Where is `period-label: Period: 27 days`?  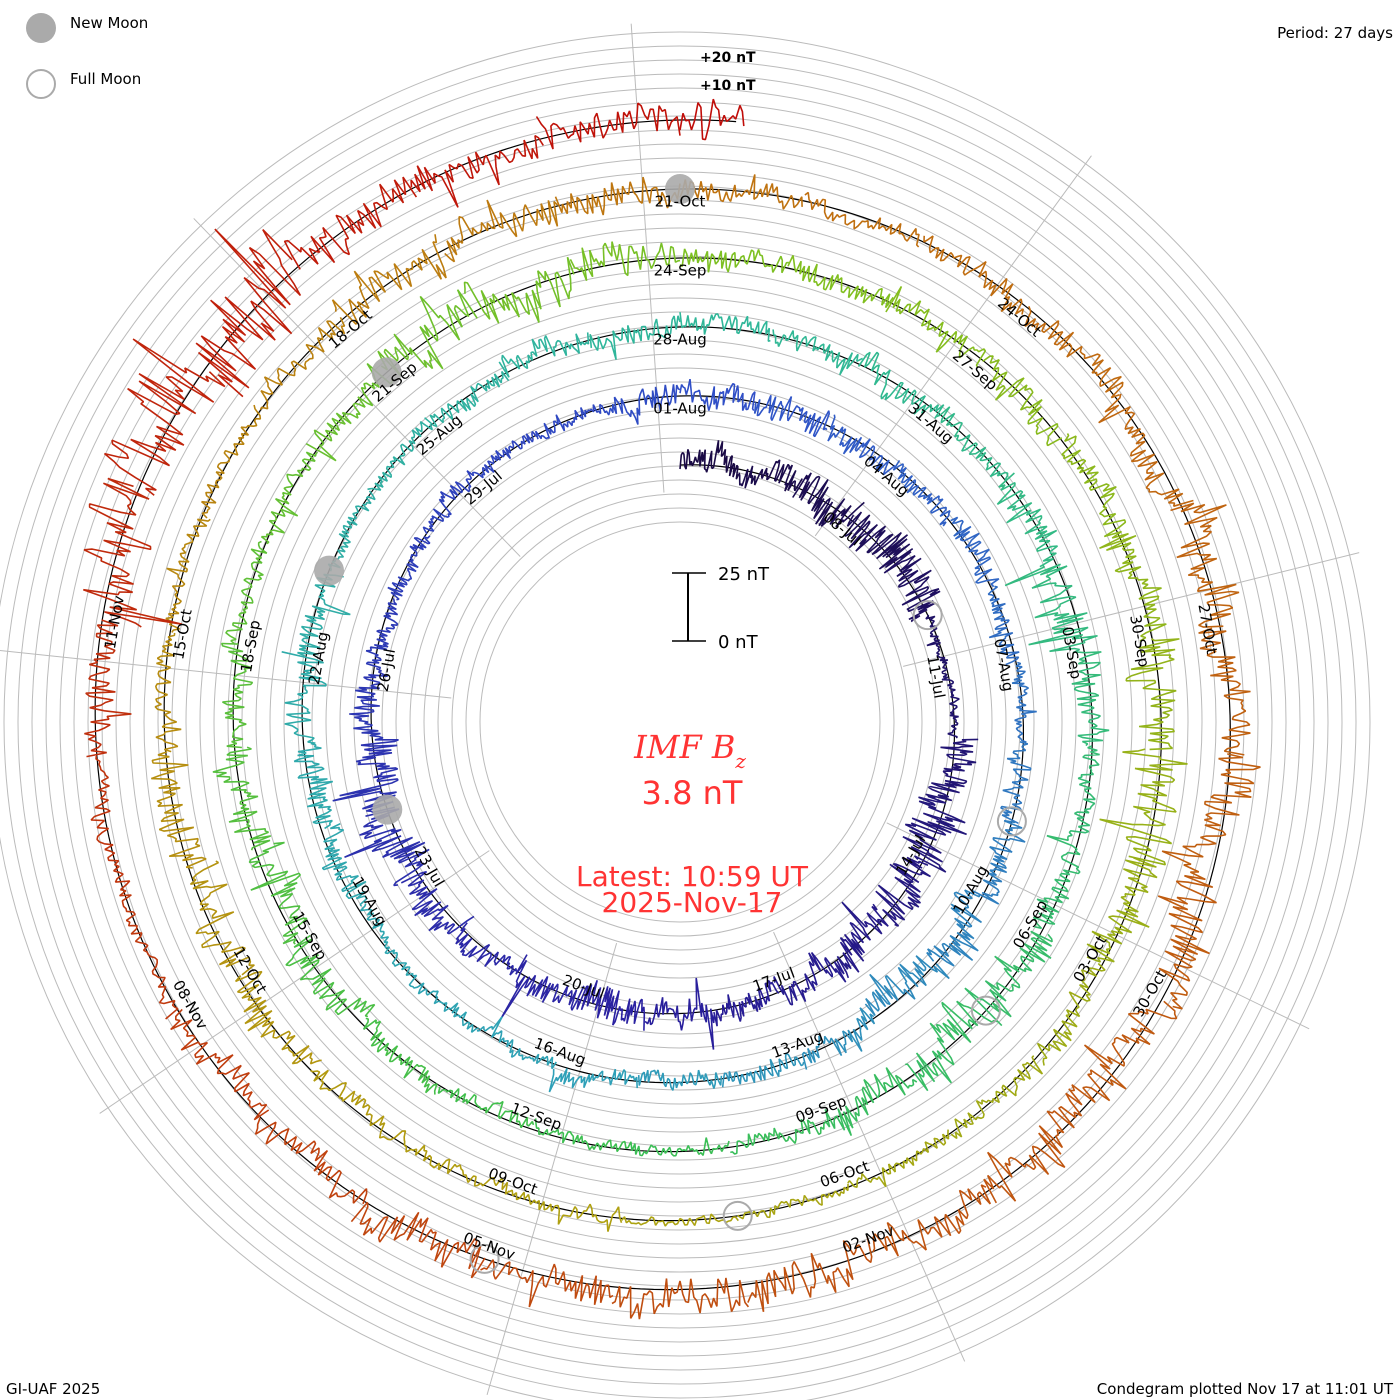
period-label: Period: 27 days is located at coordinates (1335, 33).